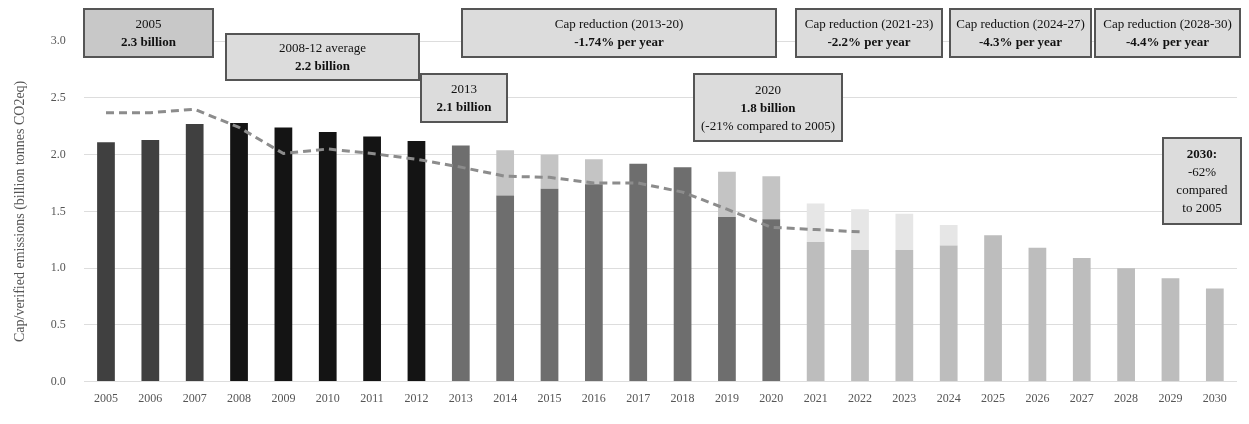 The height and width of the screenshot is (424, 1249). I want to click on callout-box: 2013 2.1 billion, so click(464, 98).